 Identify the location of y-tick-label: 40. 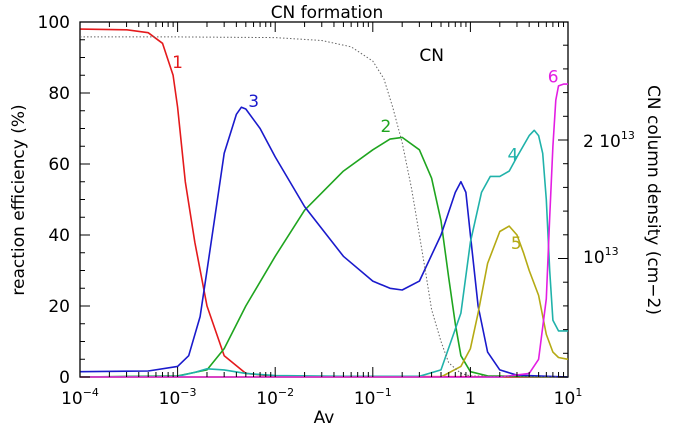
(59, 236).